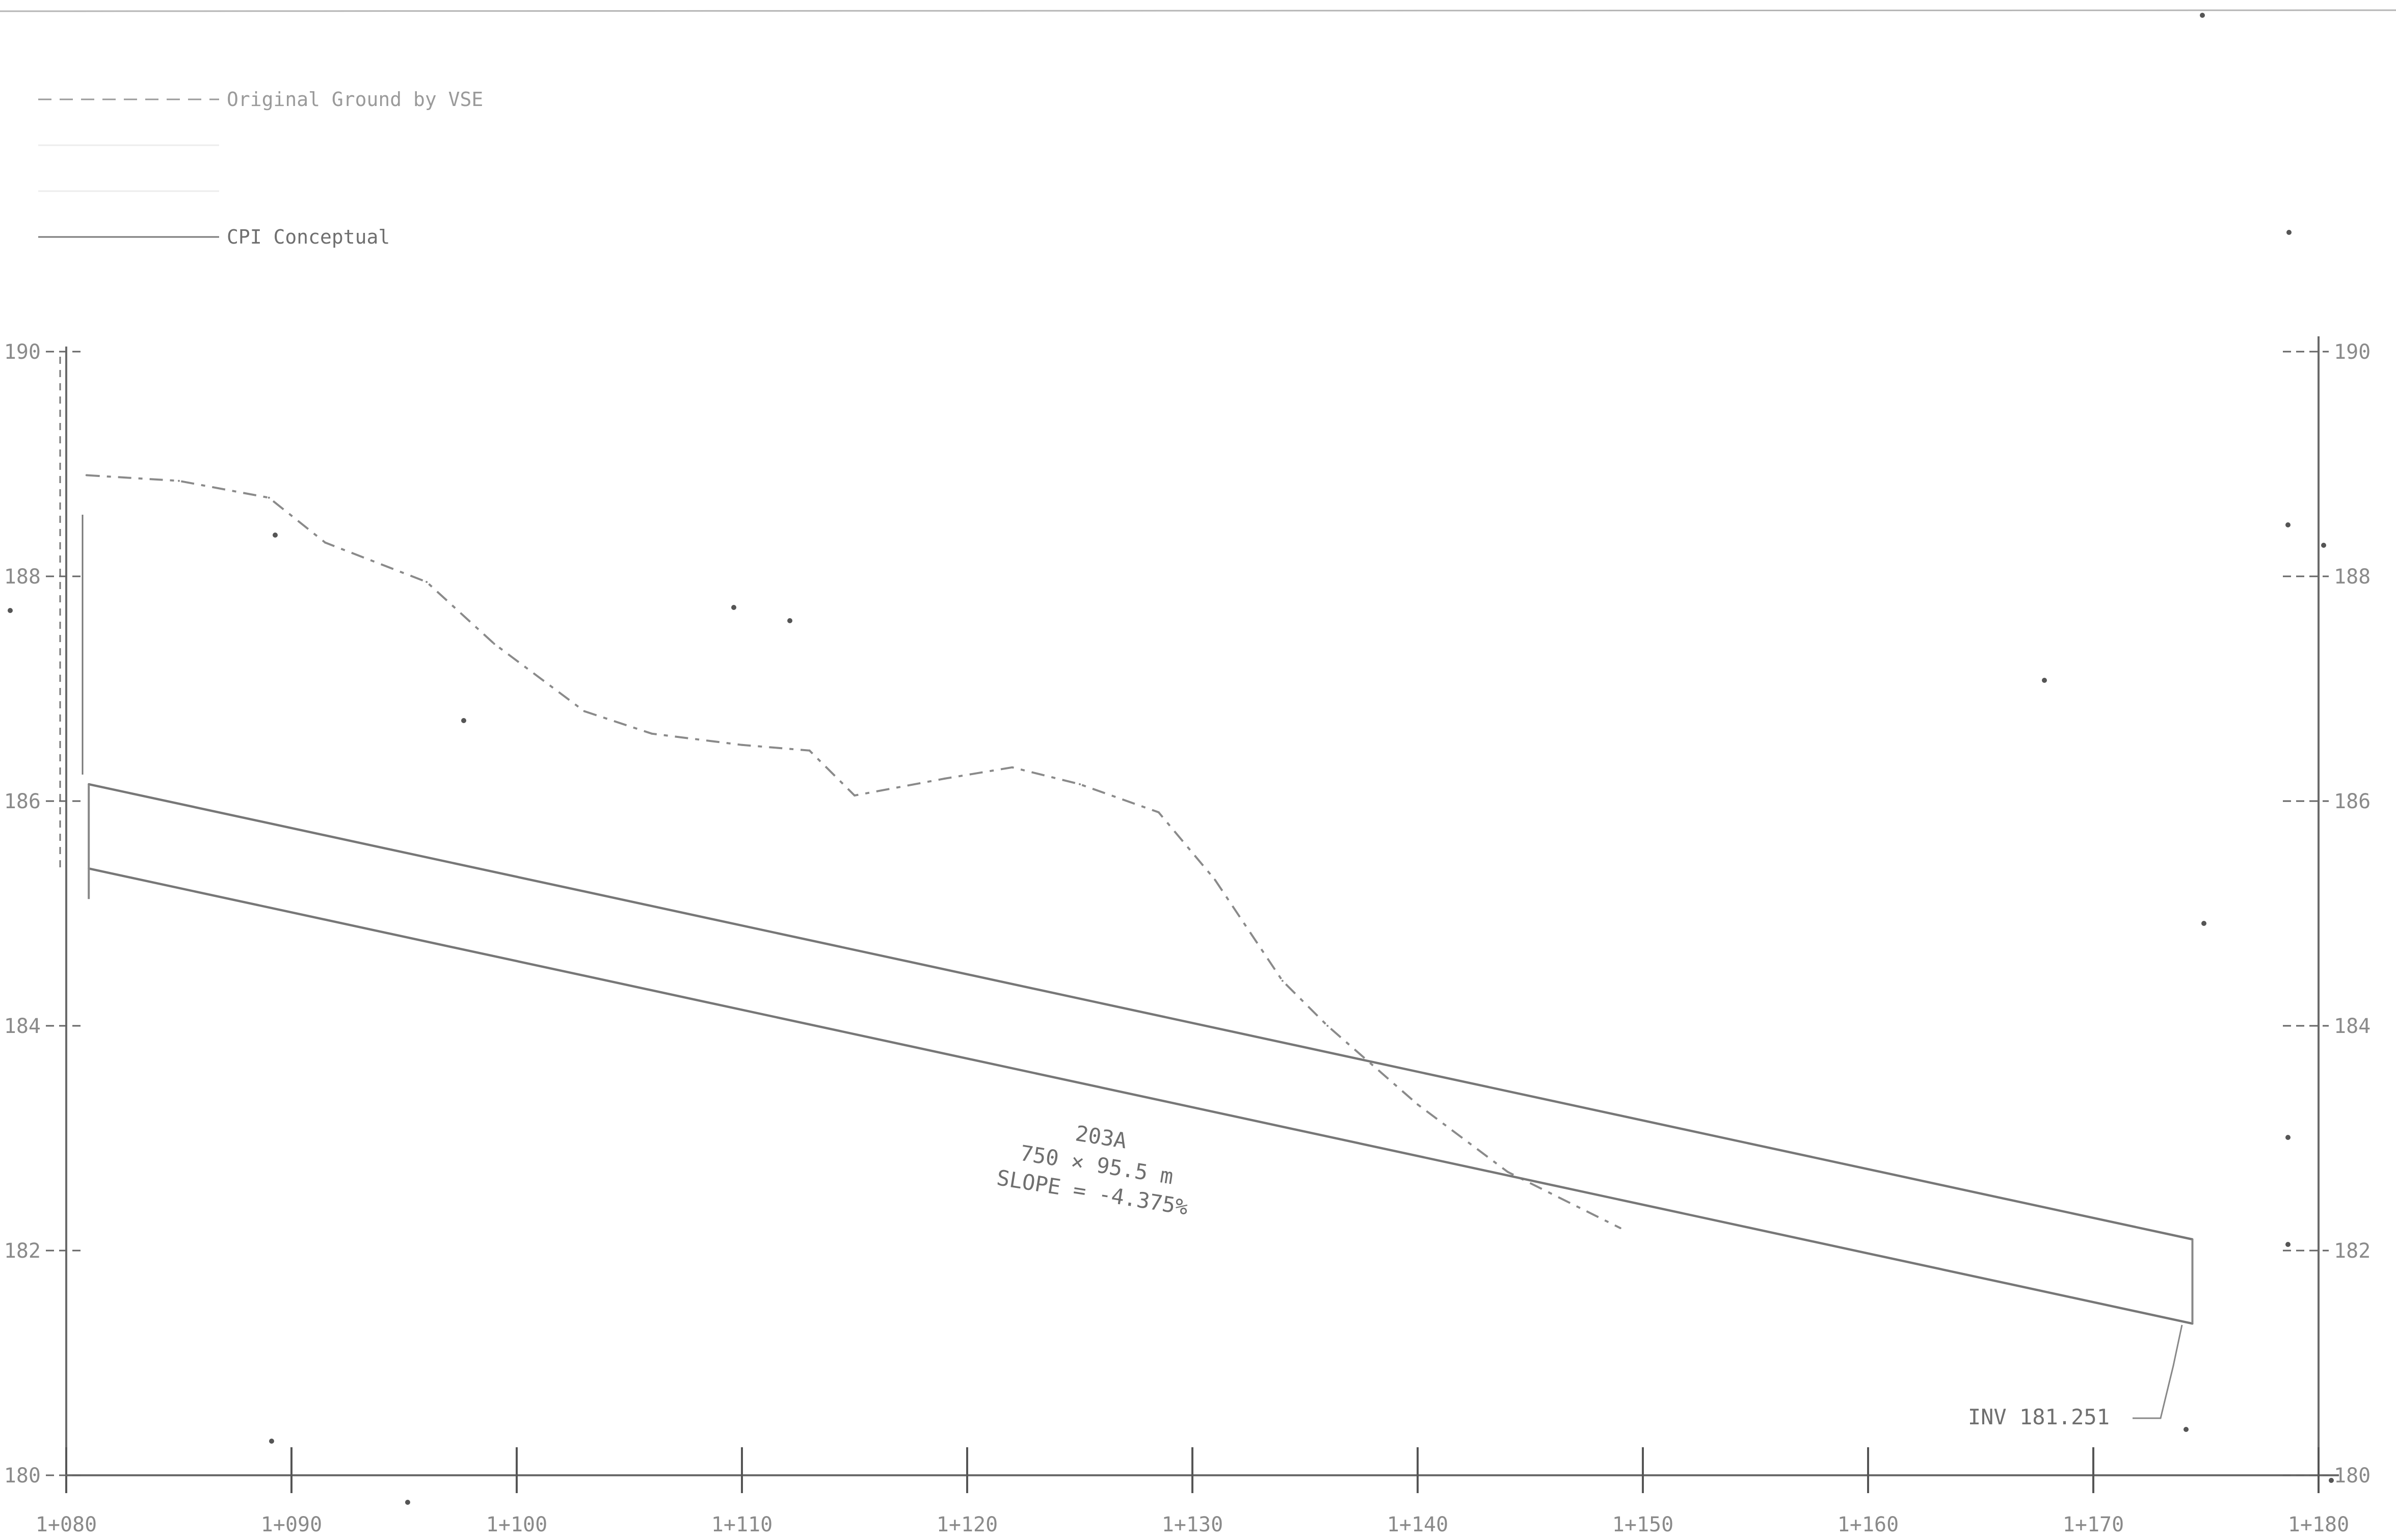  I want to click on top-border, so click(1198, 11).